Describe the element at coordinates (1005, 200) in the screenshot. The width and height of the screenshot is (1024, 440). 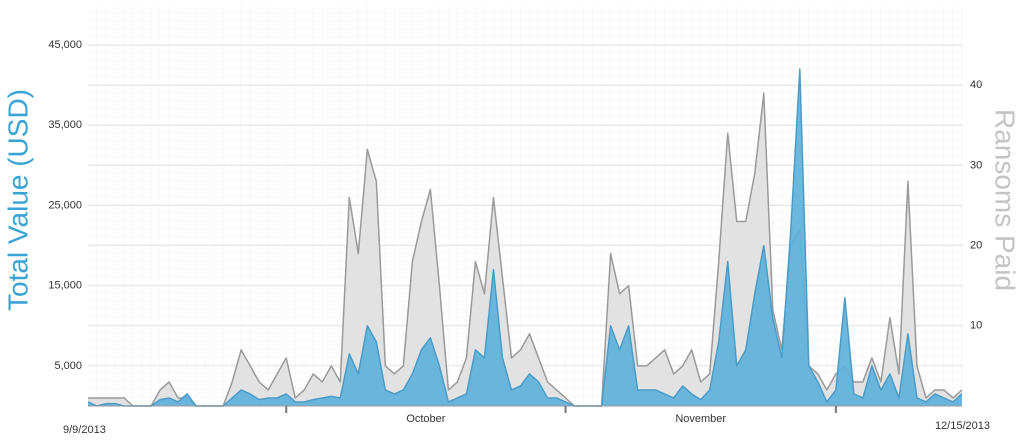
I see `y2-axis-title: Ransoms Paid` at that location.